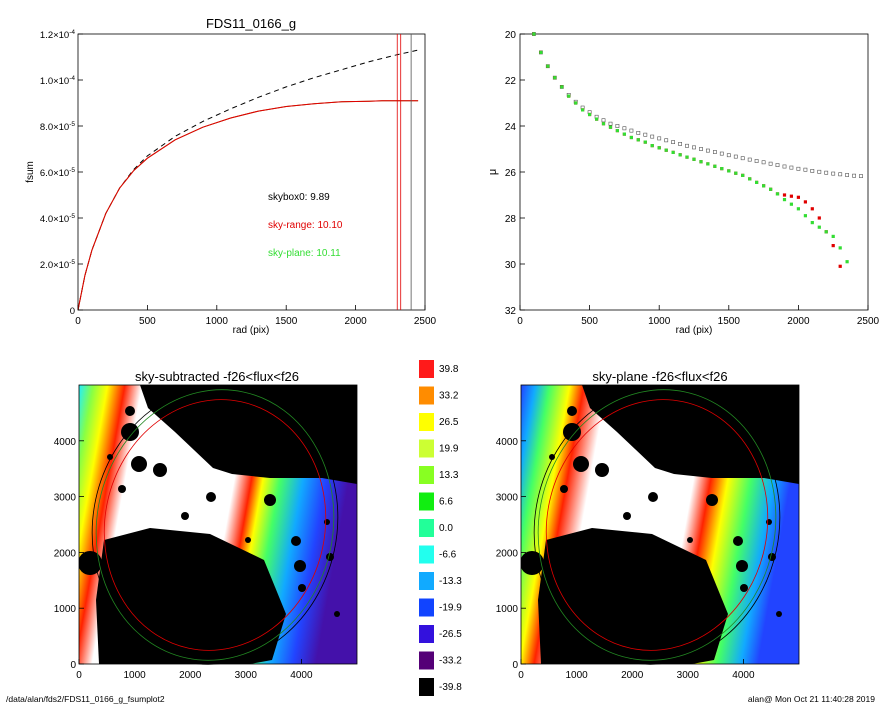 This screenshot has width=885, height=713. I want to click on mu-ytick-label: 24, so click(511, 127).